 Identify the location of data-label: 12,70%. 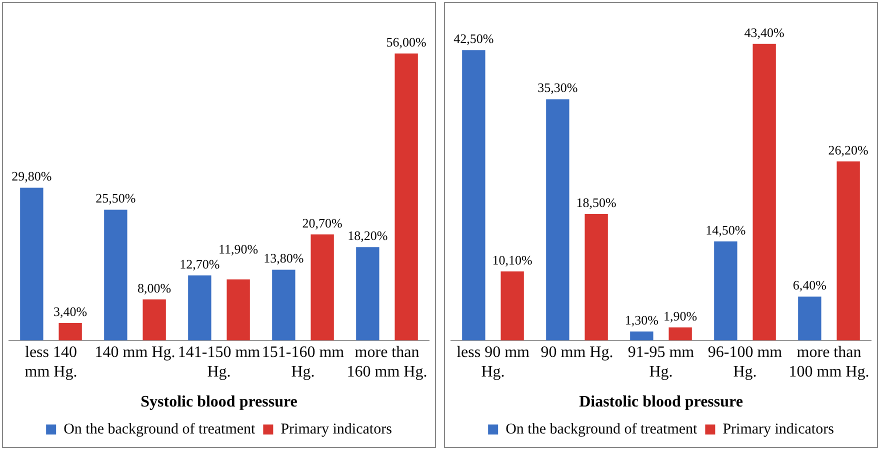
(200, 264).